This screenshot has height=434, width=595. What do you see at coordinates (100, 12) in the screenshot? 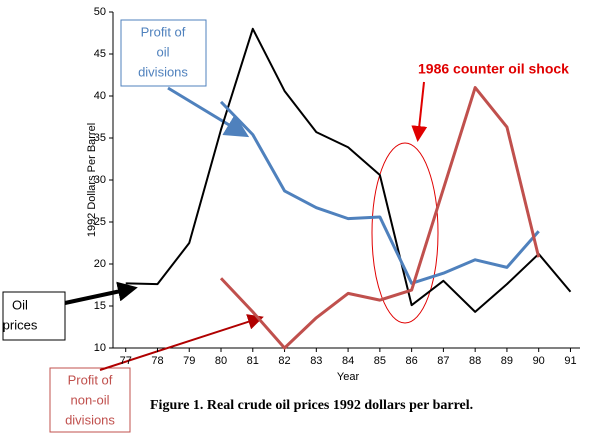
I see `y-tick-label: 50` at bounding box center [100, 12].